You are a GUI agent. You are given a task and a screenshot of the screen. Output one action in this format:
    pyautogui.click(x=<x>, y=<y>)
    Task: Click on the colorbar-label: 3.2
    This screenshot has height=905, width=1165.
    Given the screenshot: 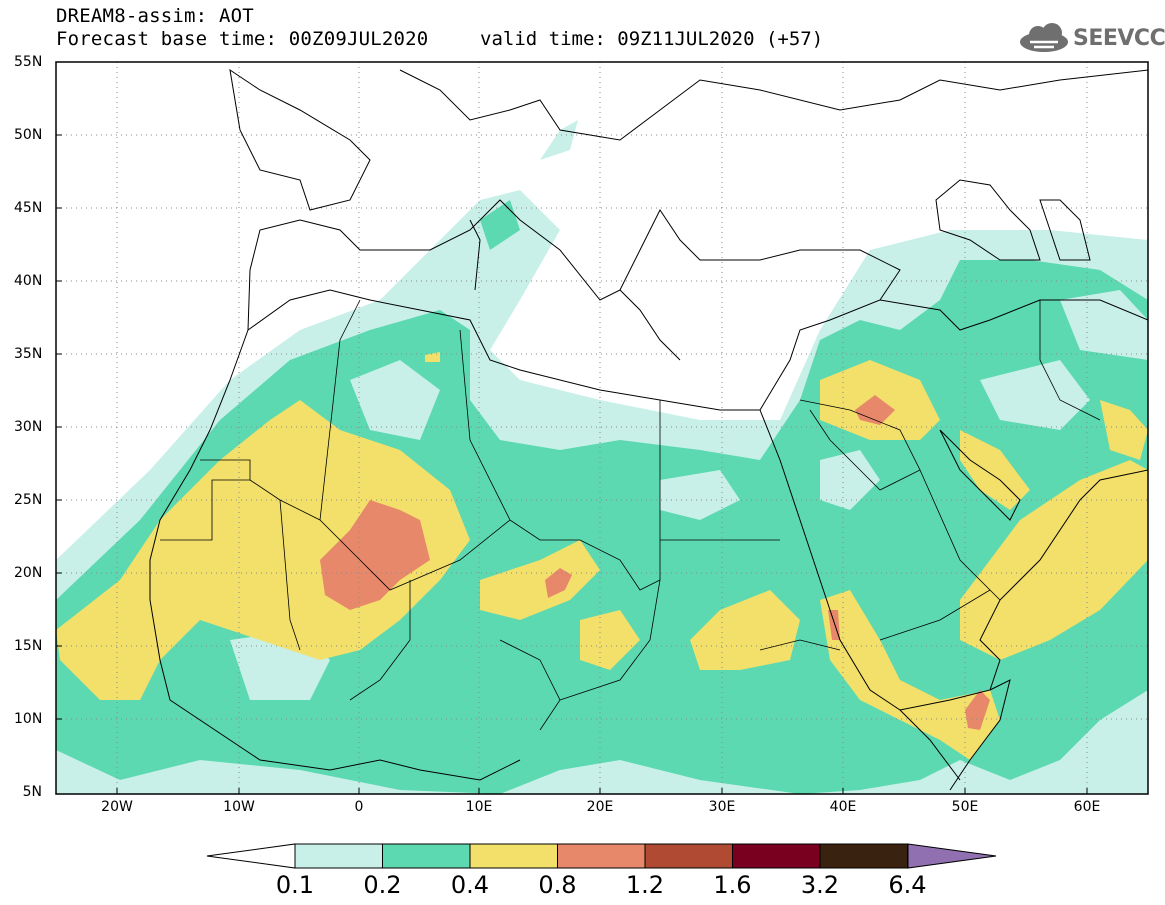 What is the action you would take?
    pyautogui.click(x=820, y=885)
    